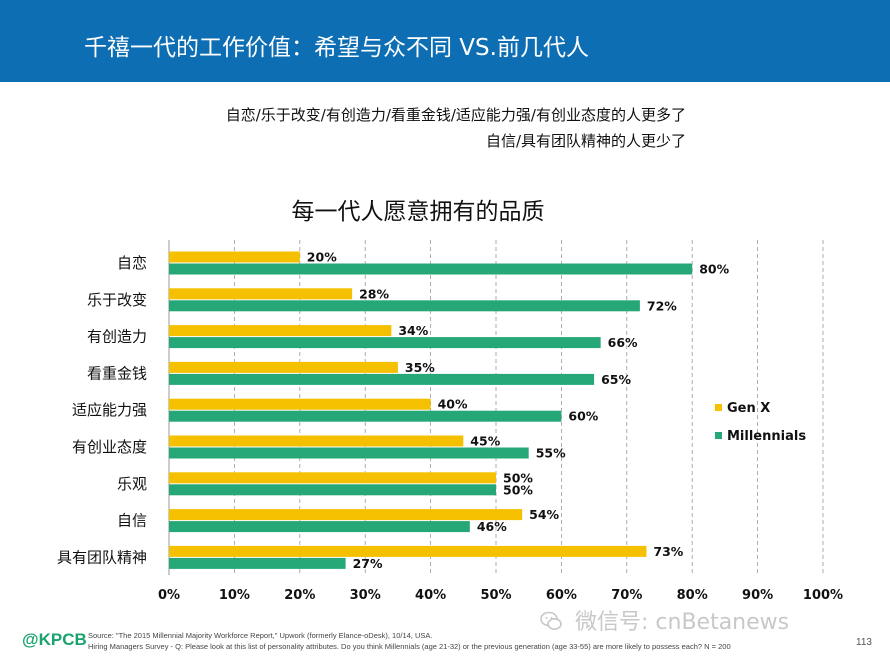 The image size is (890, 668). I want to click on x-tick-label: 50%, so click(495, 595).